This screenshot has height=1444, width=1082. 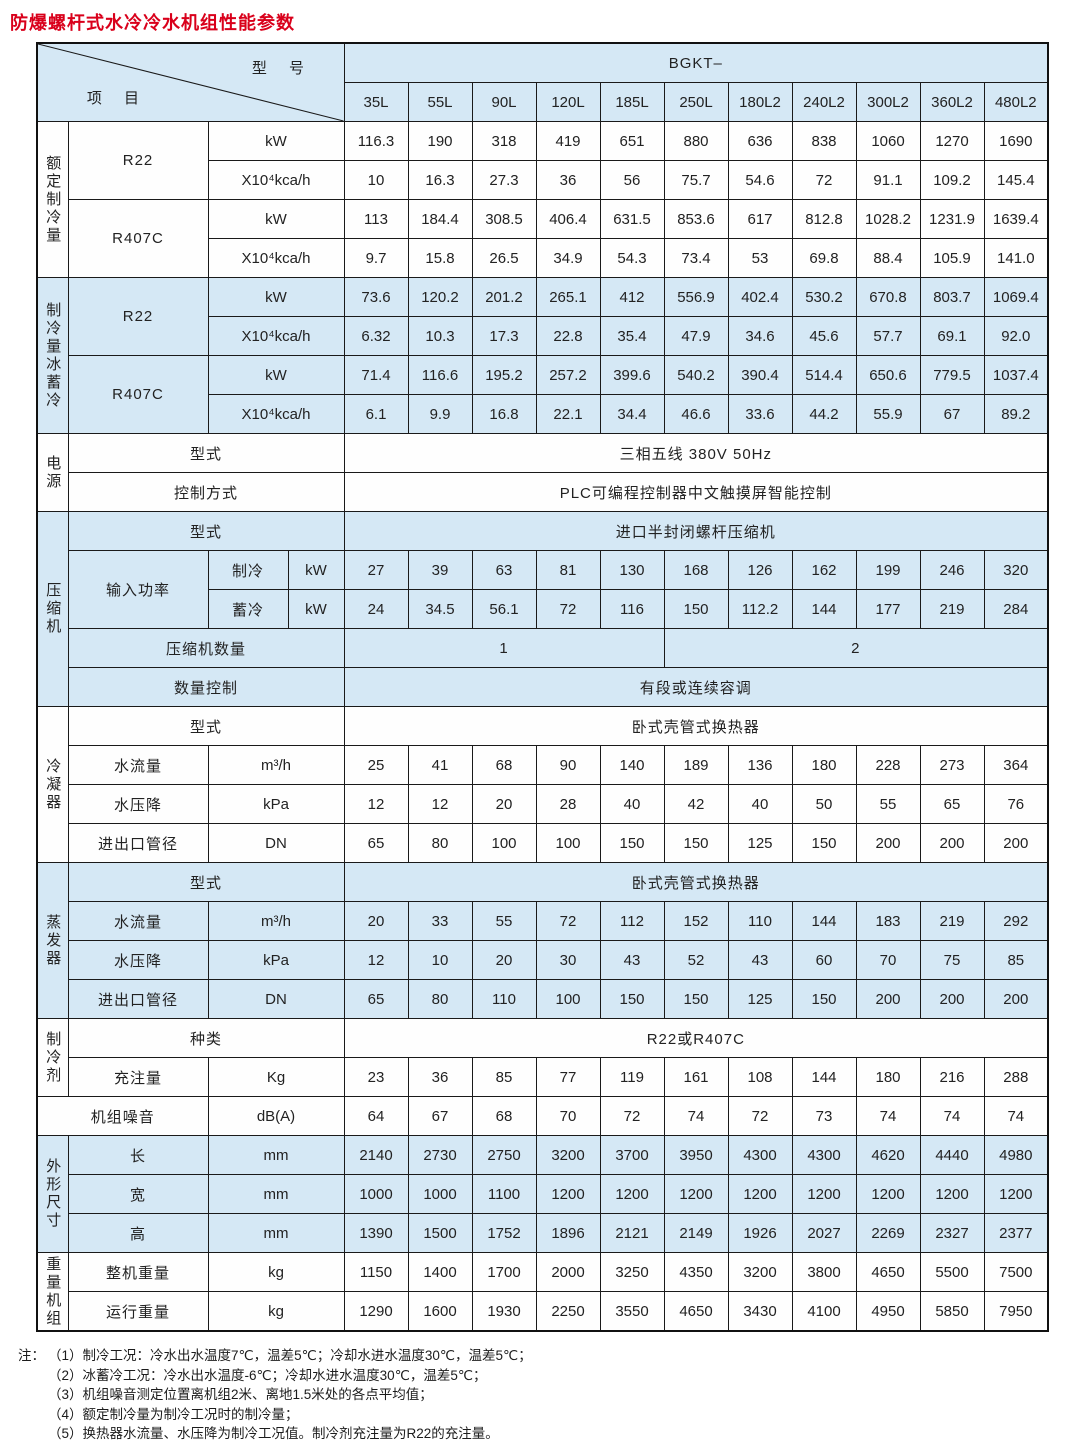 I want to click on value-cell: 119, so click(x=632, y=1077).